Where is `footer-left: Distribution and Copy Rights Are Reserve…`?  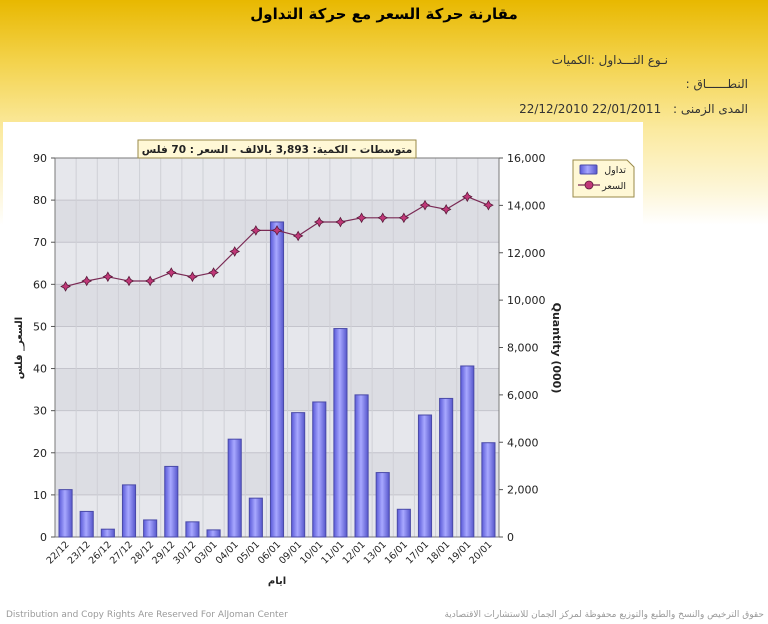
footer-left: Distribution and Copy Rights Are Reserve… is located at coordinates (147, 615).